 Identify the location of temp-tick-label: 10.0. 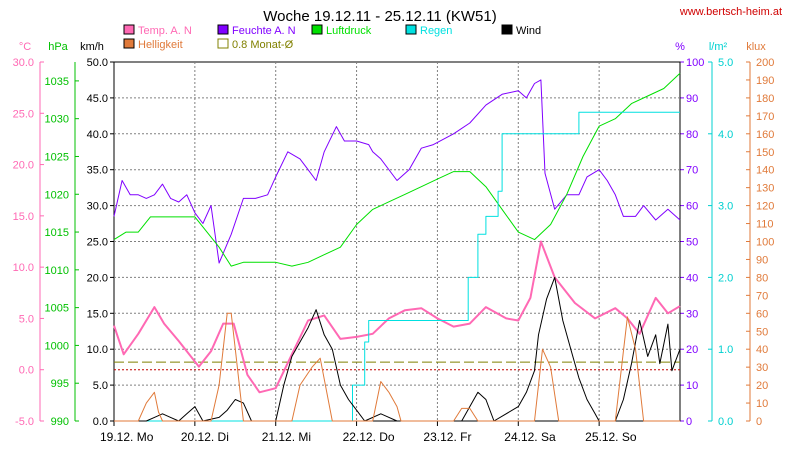
(23, 268).